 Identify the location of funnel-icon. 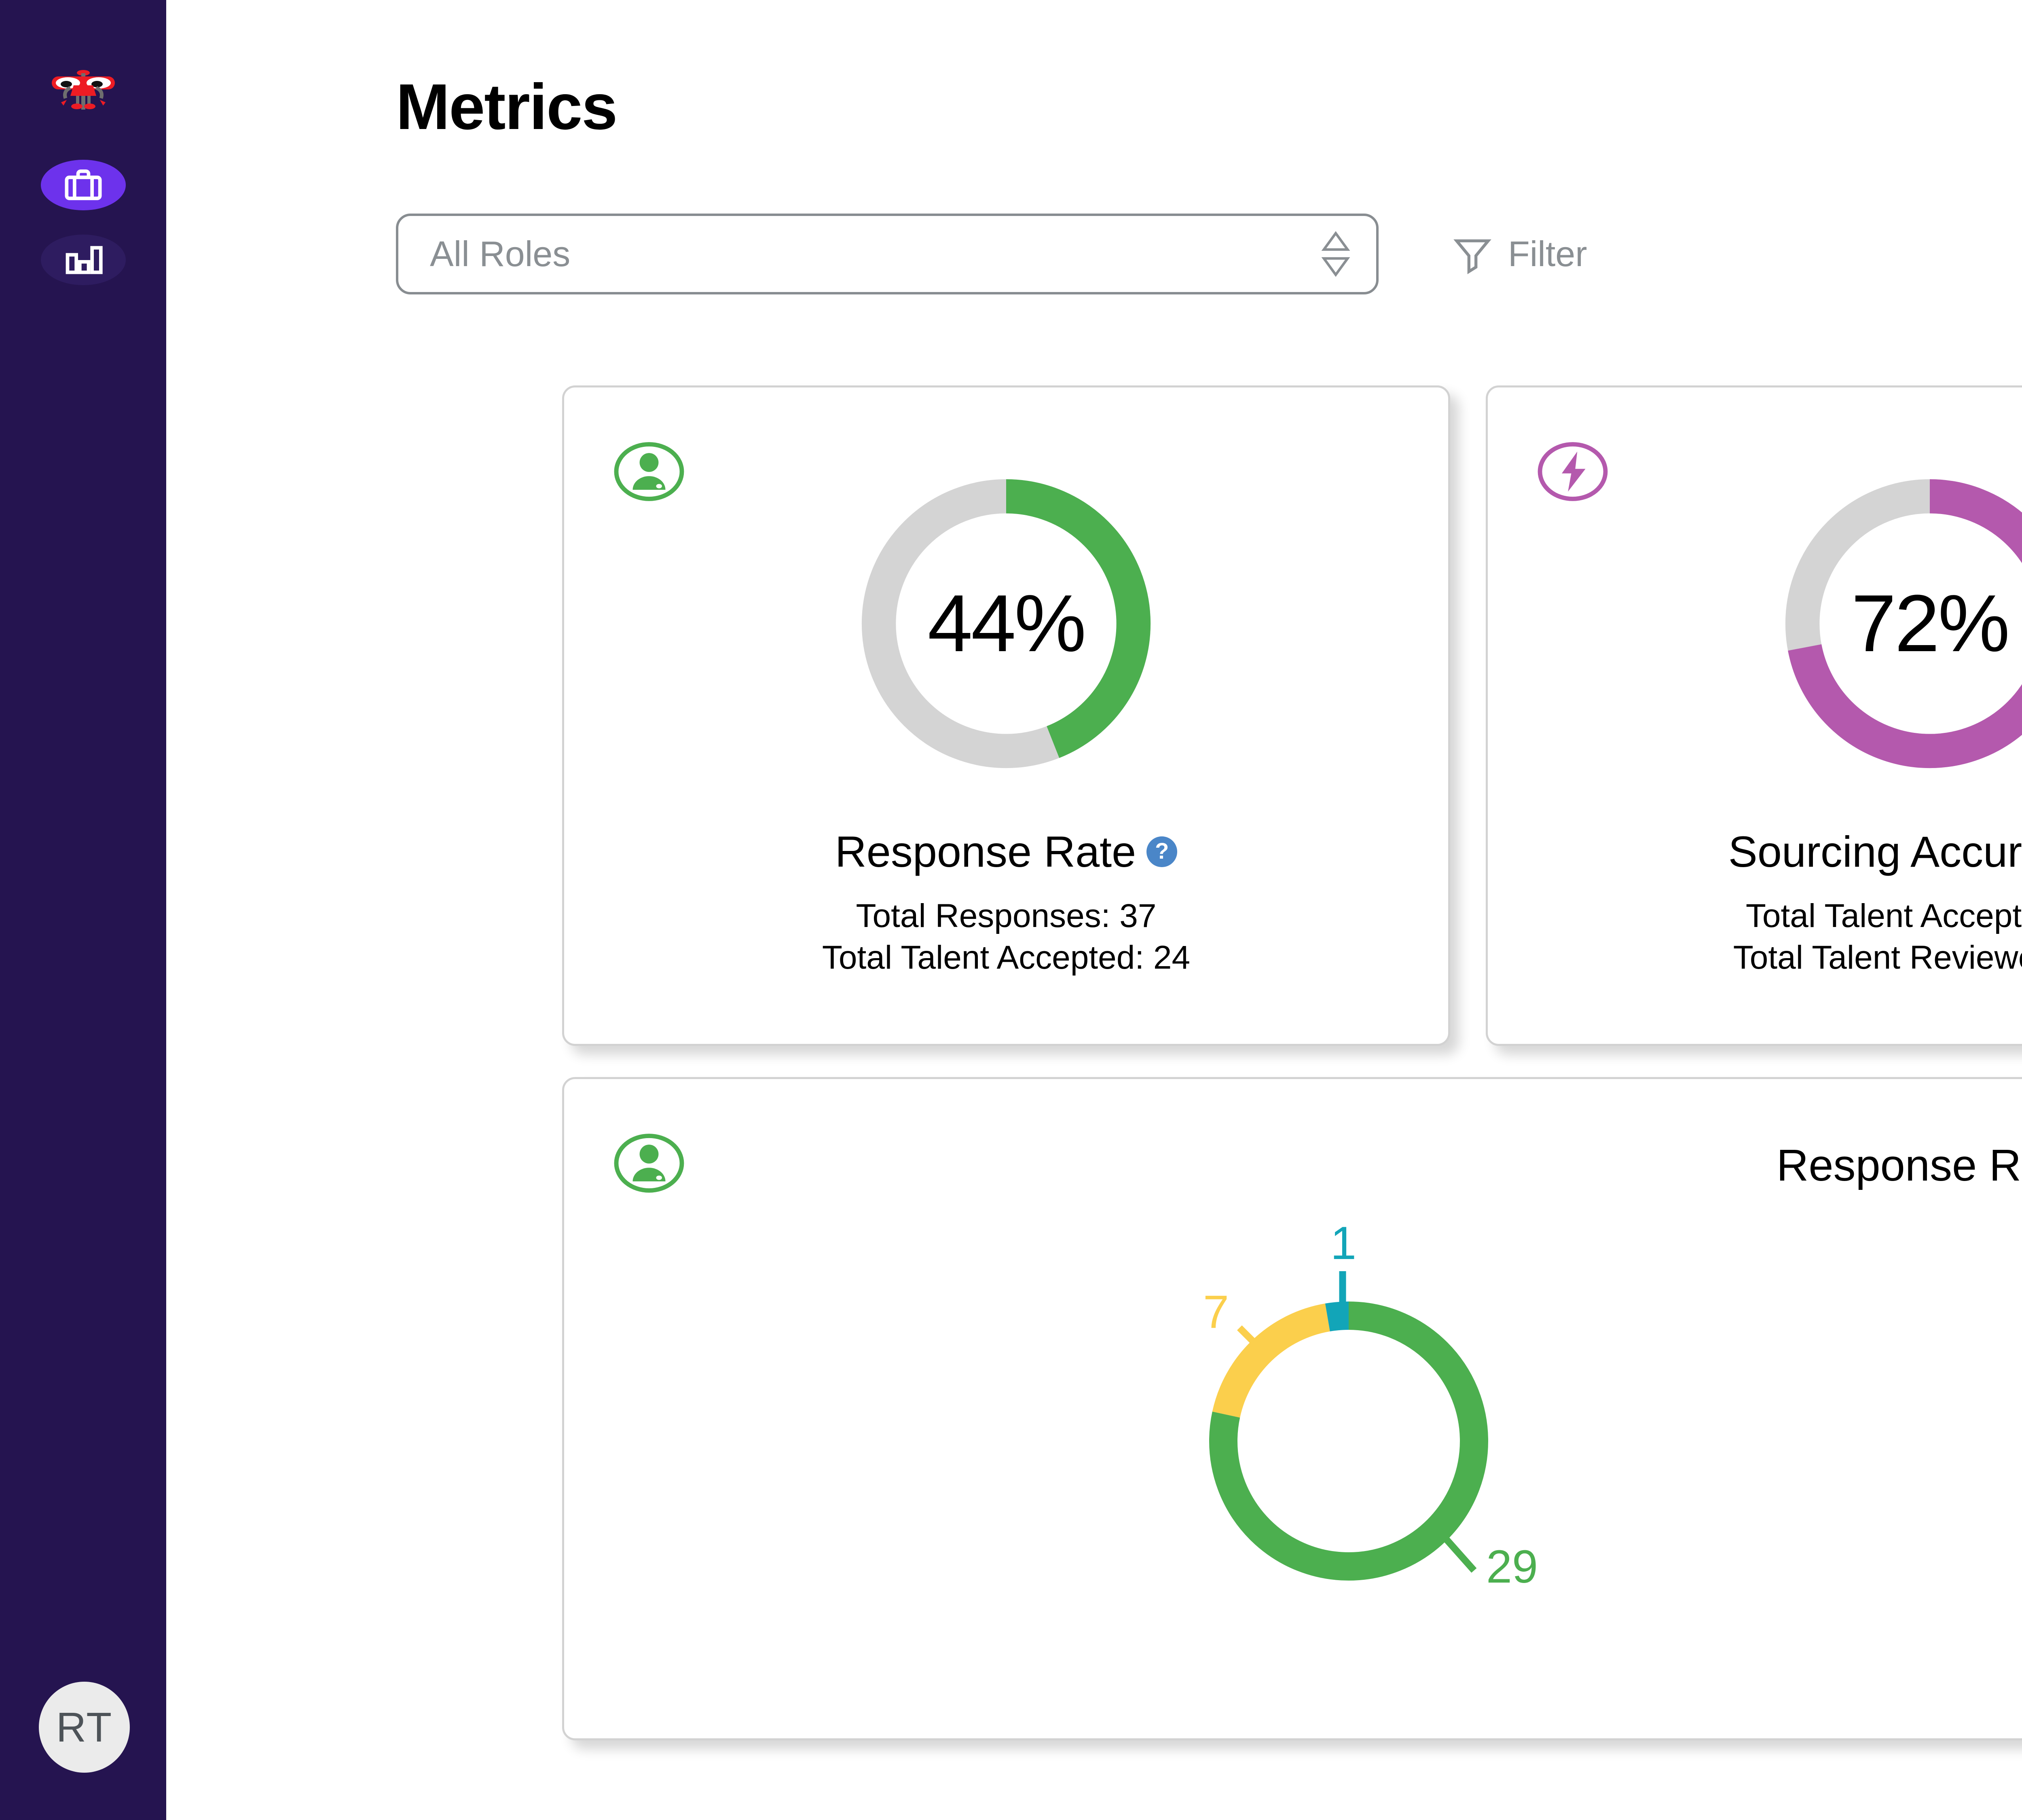
(1472, 256).